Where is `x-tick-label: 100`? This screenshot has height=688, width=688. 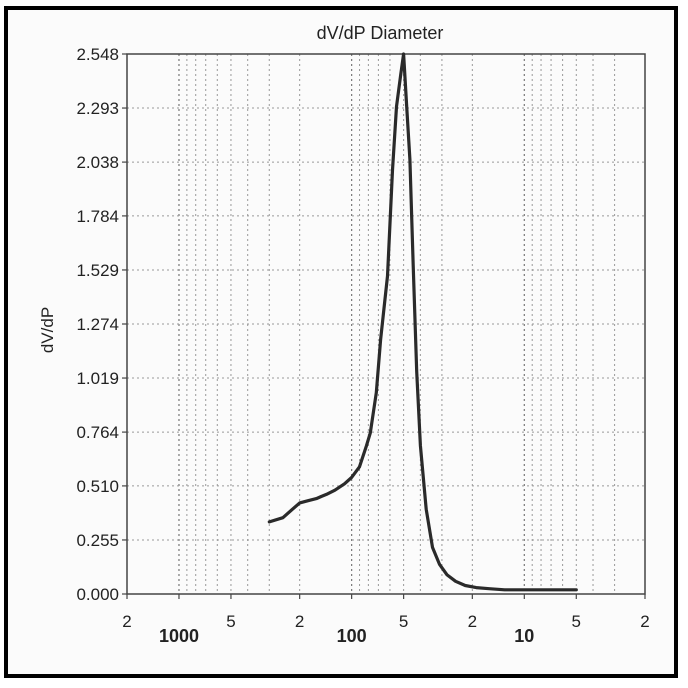
x-tick-label: 100 is located at coordinates (352, 636).